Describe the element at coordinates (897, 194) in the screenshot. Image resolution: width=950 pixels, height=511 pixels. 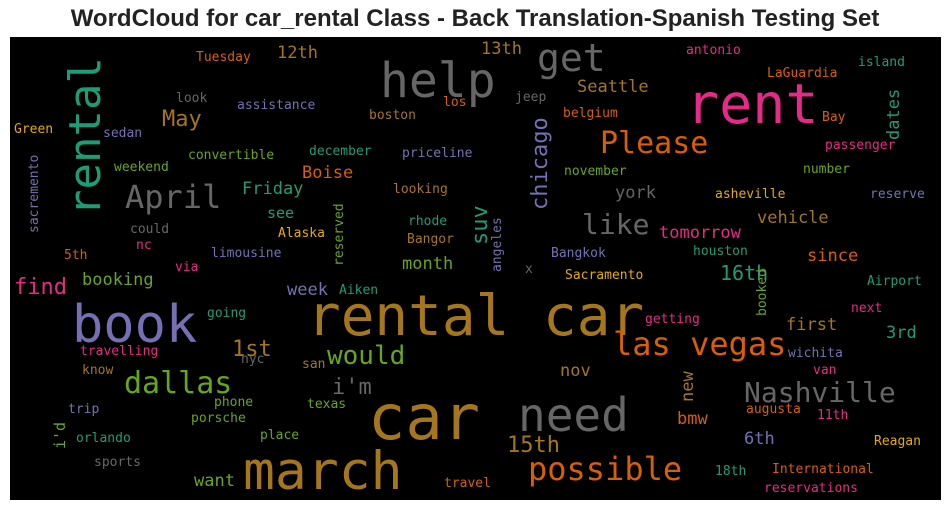
I see `word-70: reserve` at that location.